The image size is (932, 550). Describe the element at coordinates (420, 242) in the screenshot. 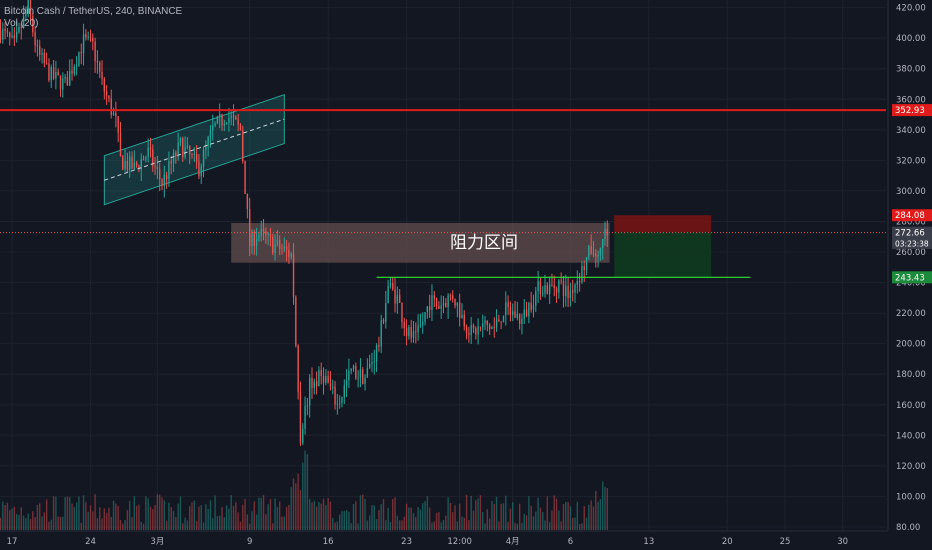

I see `resistance-zone` at that location.